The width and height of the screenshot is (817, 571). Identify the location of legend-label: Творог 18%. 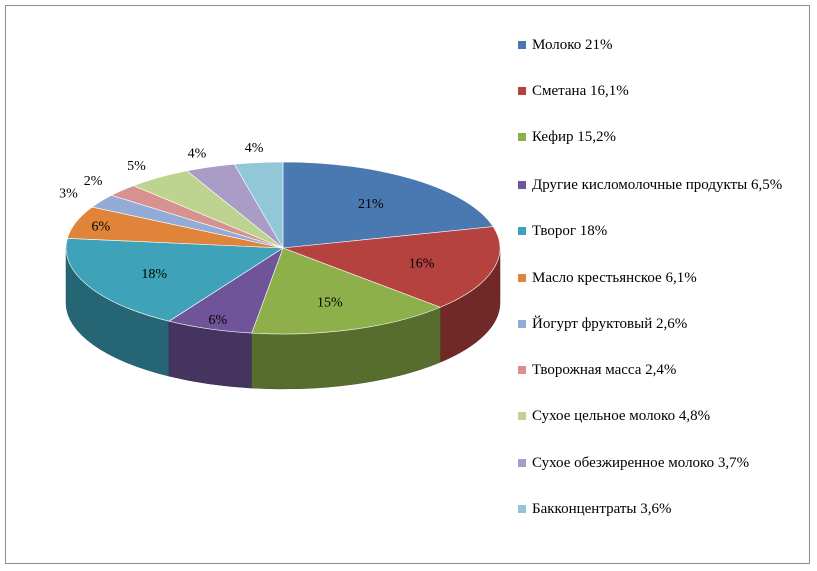
(570, 231).